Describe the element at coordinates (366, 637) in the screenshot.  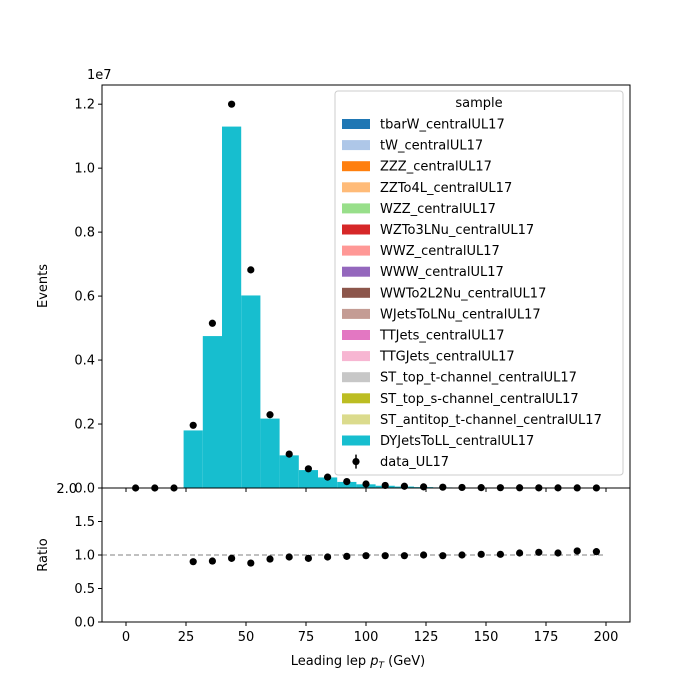
I see `x-tick-label: 100` at that location.